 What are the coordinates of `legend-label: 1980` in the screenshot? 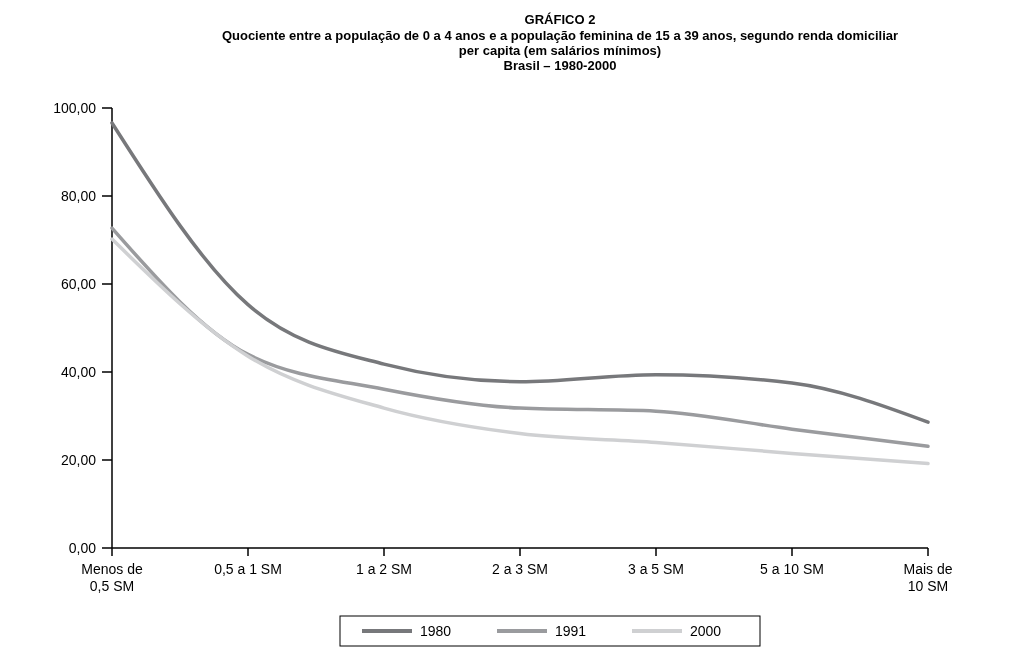 It's located at (436, 631).